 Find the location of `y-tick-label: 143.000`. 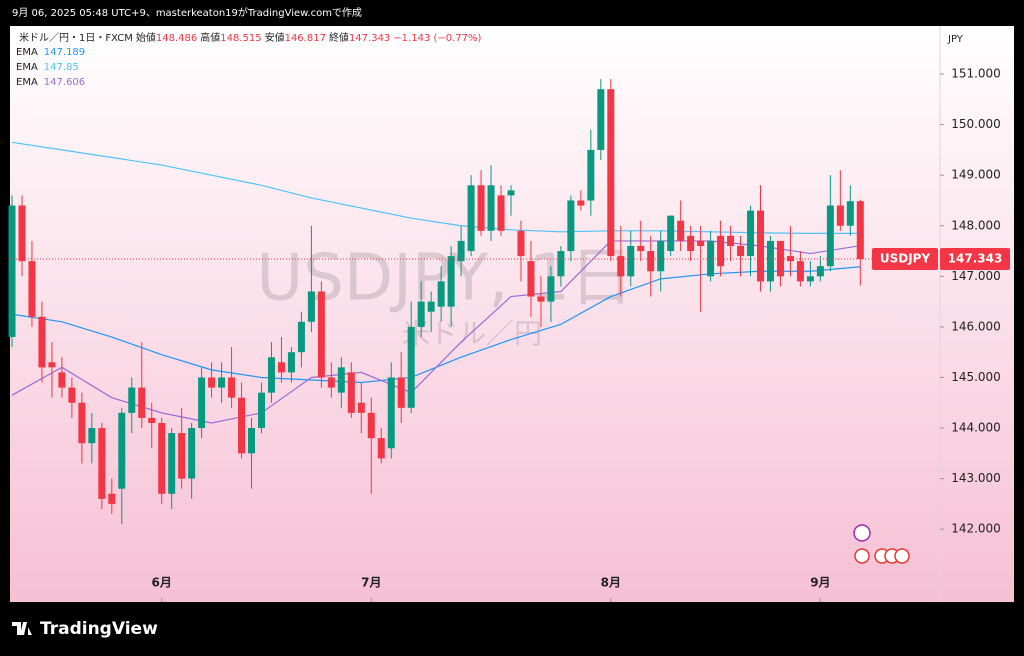

y-tick-label: 143.000 is located at coordinates (976, 478).